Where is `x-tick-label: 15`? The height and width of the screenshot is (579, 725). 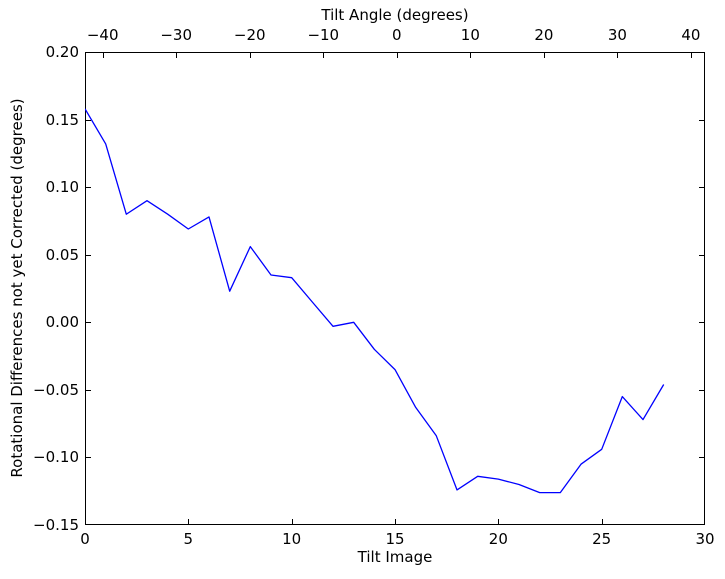 x-tick-label: 15 is located at coordinates (395, 539).